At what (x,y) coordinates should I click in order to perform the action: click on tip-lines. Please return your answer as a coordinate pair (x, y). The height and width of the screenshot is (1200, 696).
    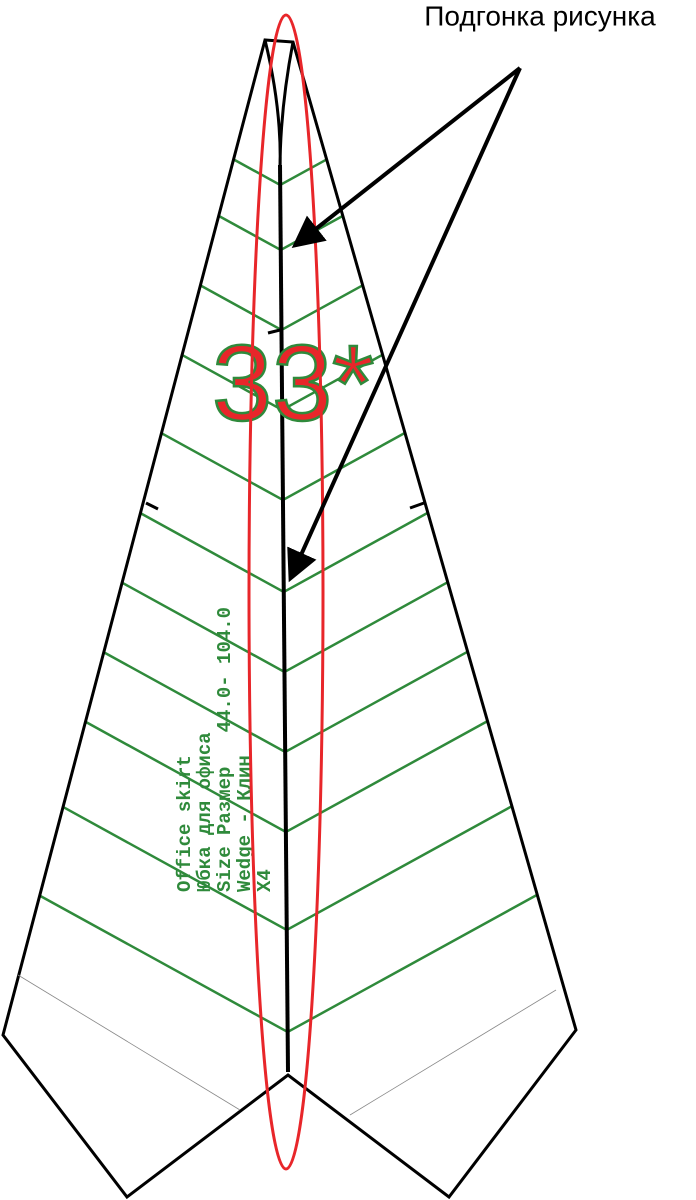
    Looking at the image, I should click on (279, 105).